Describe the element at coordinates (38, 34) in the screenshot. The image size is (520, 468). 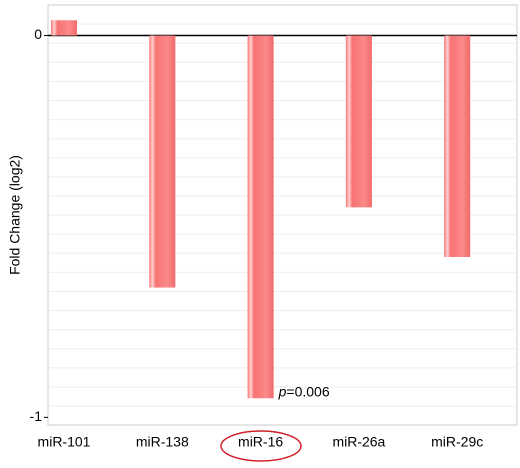
I see `y-tick-label: 0` at that location.